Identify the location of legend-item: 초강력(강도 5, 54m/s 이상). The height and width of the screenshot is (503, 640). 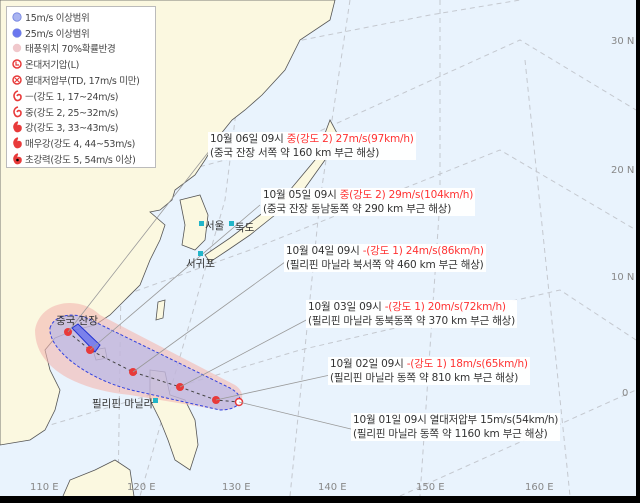
(81, 159).